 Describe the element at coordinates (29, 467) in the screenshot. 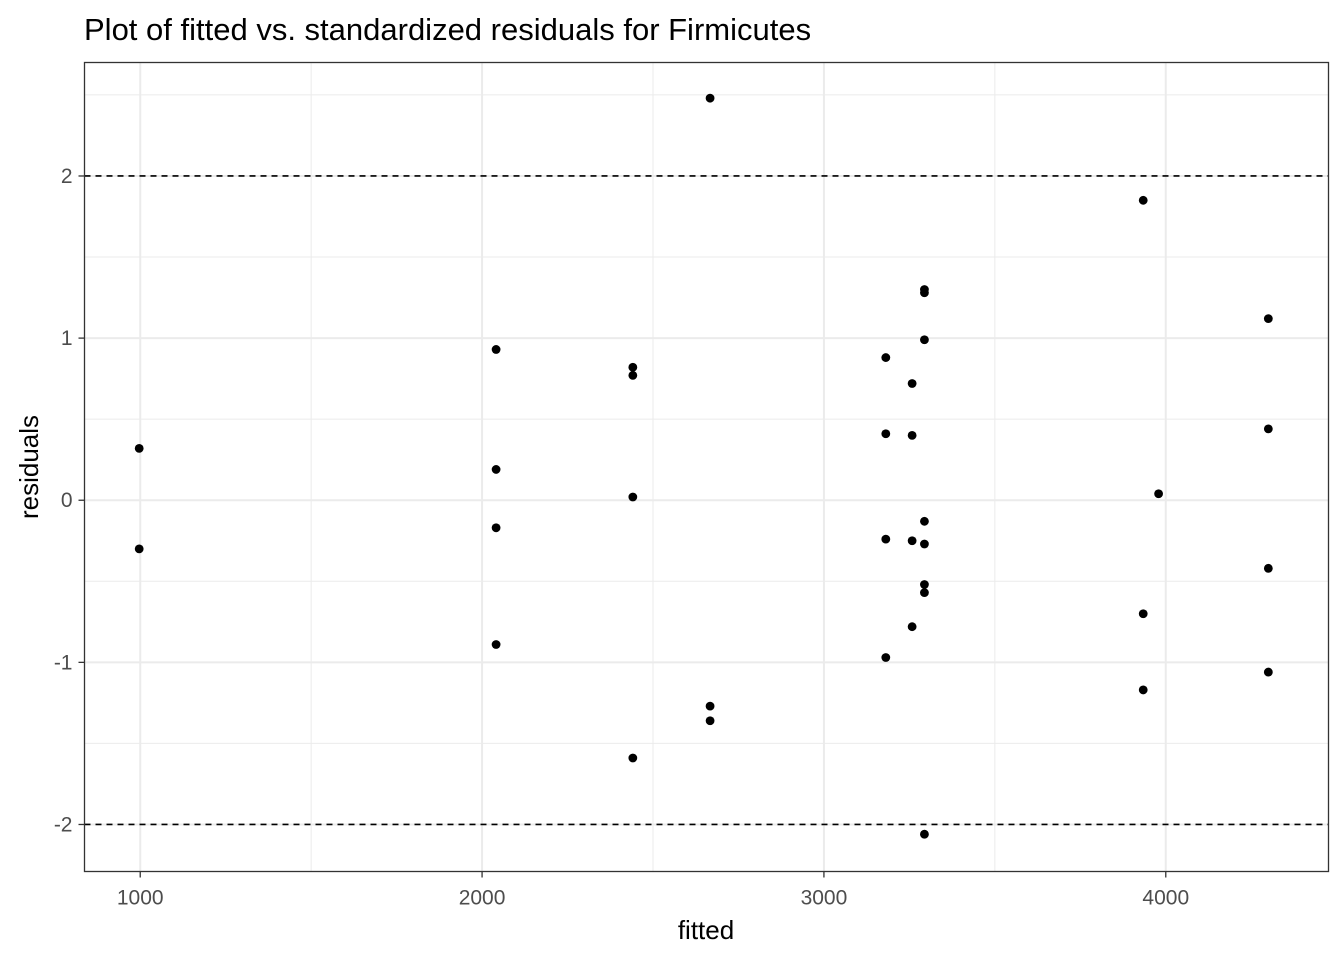

I see `y-axis-title: residuals` at that location.